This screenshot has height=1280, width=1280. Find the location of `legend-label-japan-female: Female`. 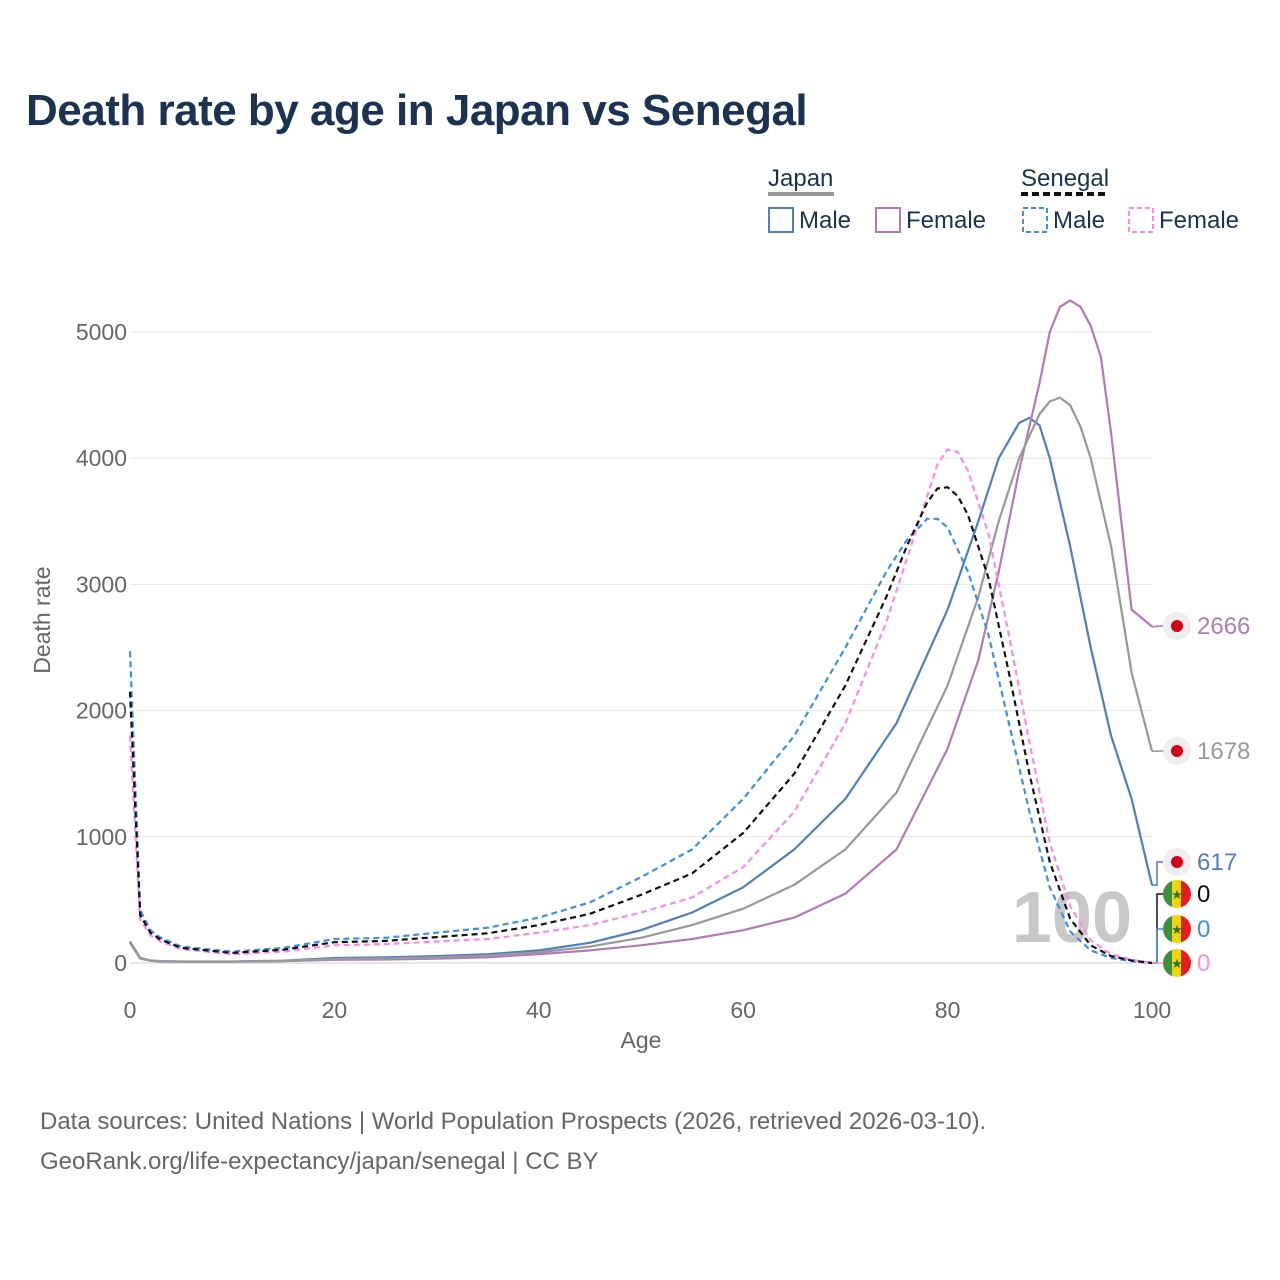

legend-label-japan-female: Female is located at coordinates (946, 220).